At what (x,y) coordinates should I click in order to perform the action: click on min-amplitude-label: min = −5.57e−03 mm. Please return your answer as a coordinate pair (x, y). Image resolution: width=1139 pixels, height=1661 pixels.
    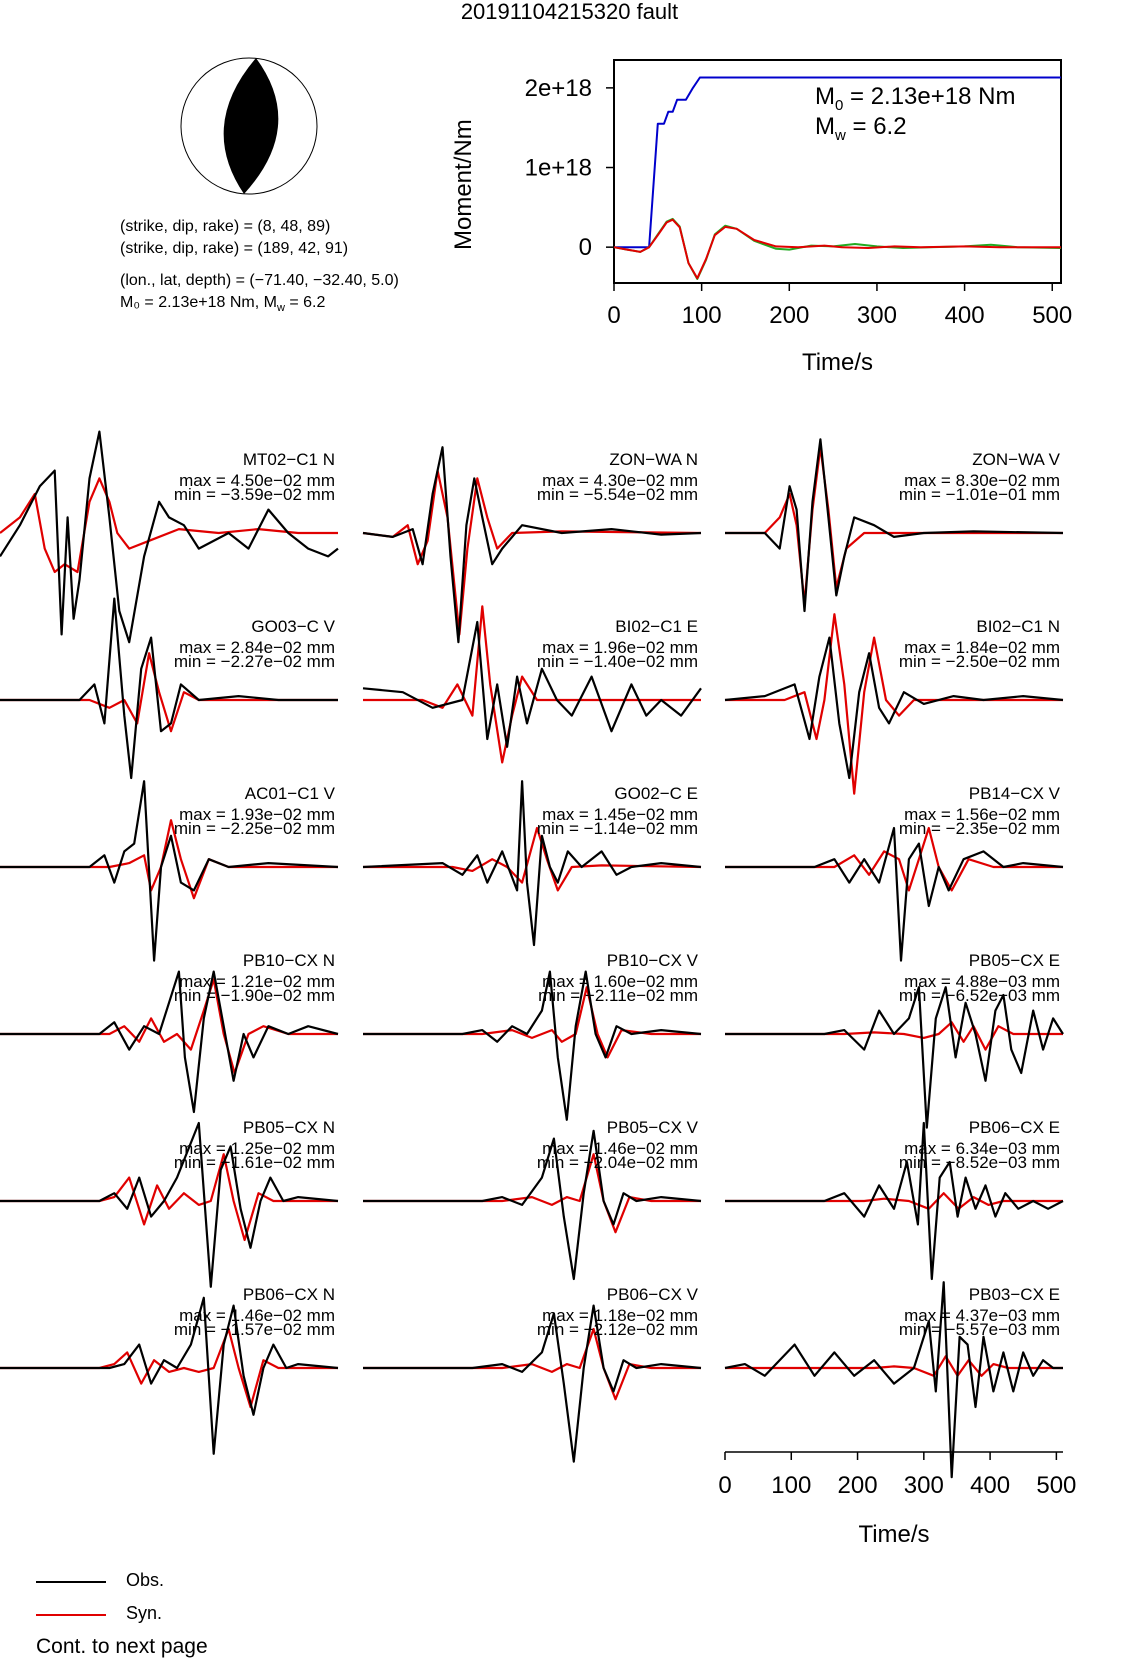
    Looking at the image, I should click on (979, 1329).